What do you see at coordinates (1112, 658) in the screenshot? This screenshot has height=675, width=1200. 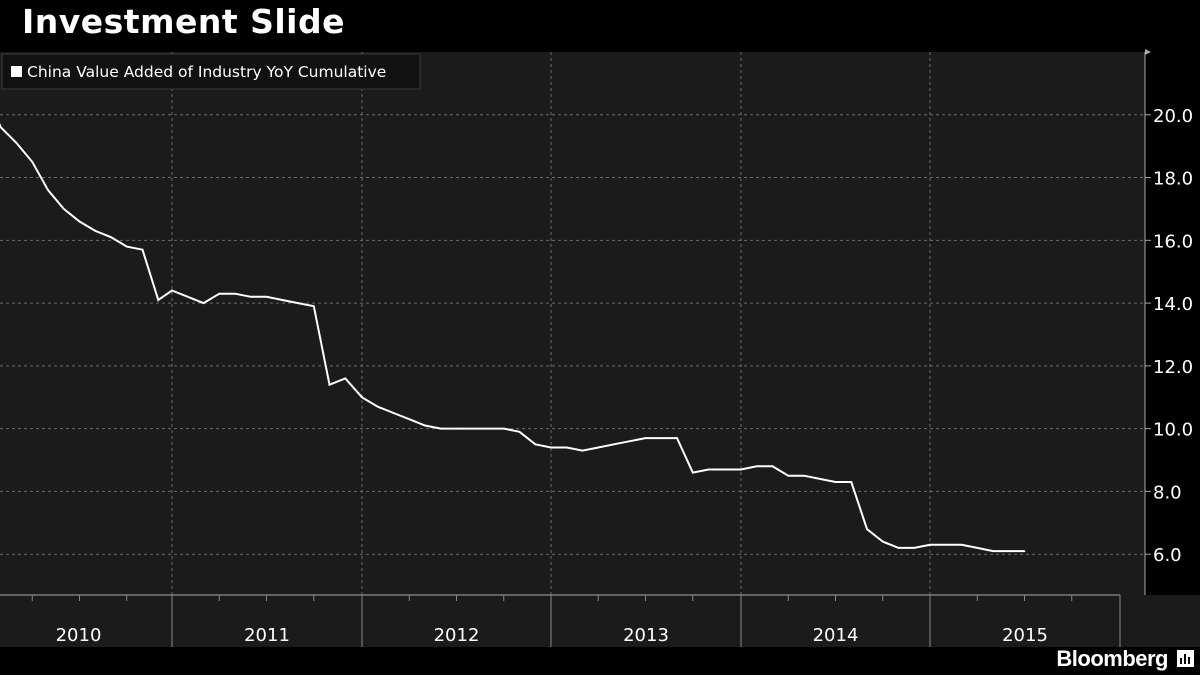 I see `brand-logo: Bloomberg` at bounding box center [1112, 658].